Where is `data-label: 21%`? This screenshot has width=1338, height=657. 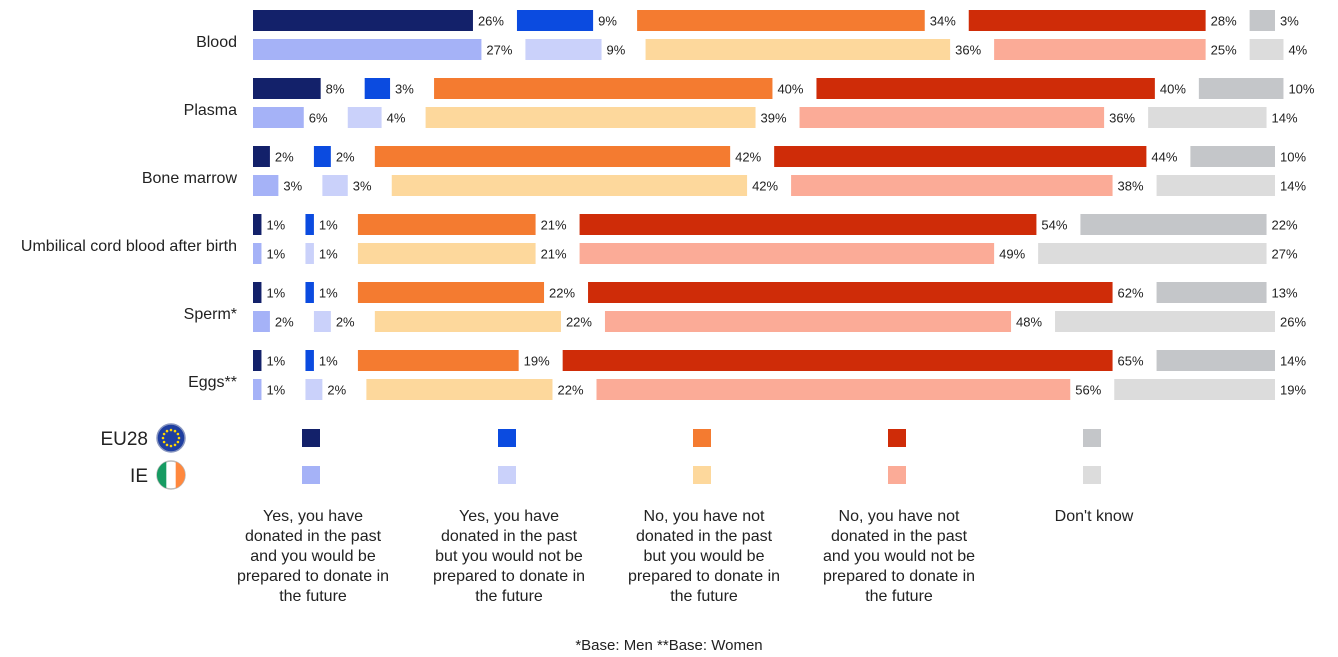 data-label: 21% is located at coordinates (554, 225).